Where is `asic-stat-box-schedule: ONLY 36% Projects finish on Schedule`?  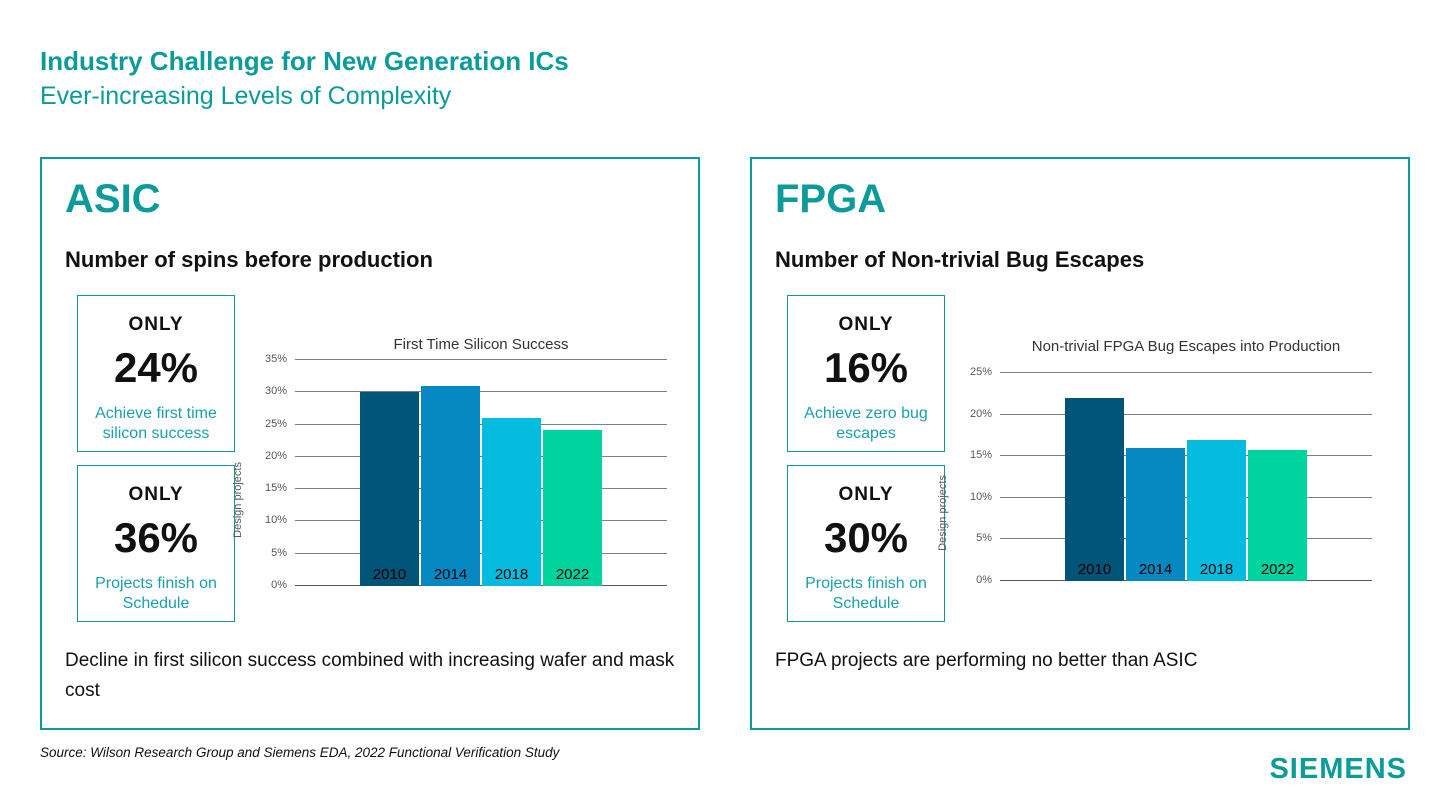
asic-stat-box-schedule: ONLY 36% Projects finish on Schedule is located at coordinates (156, 543).